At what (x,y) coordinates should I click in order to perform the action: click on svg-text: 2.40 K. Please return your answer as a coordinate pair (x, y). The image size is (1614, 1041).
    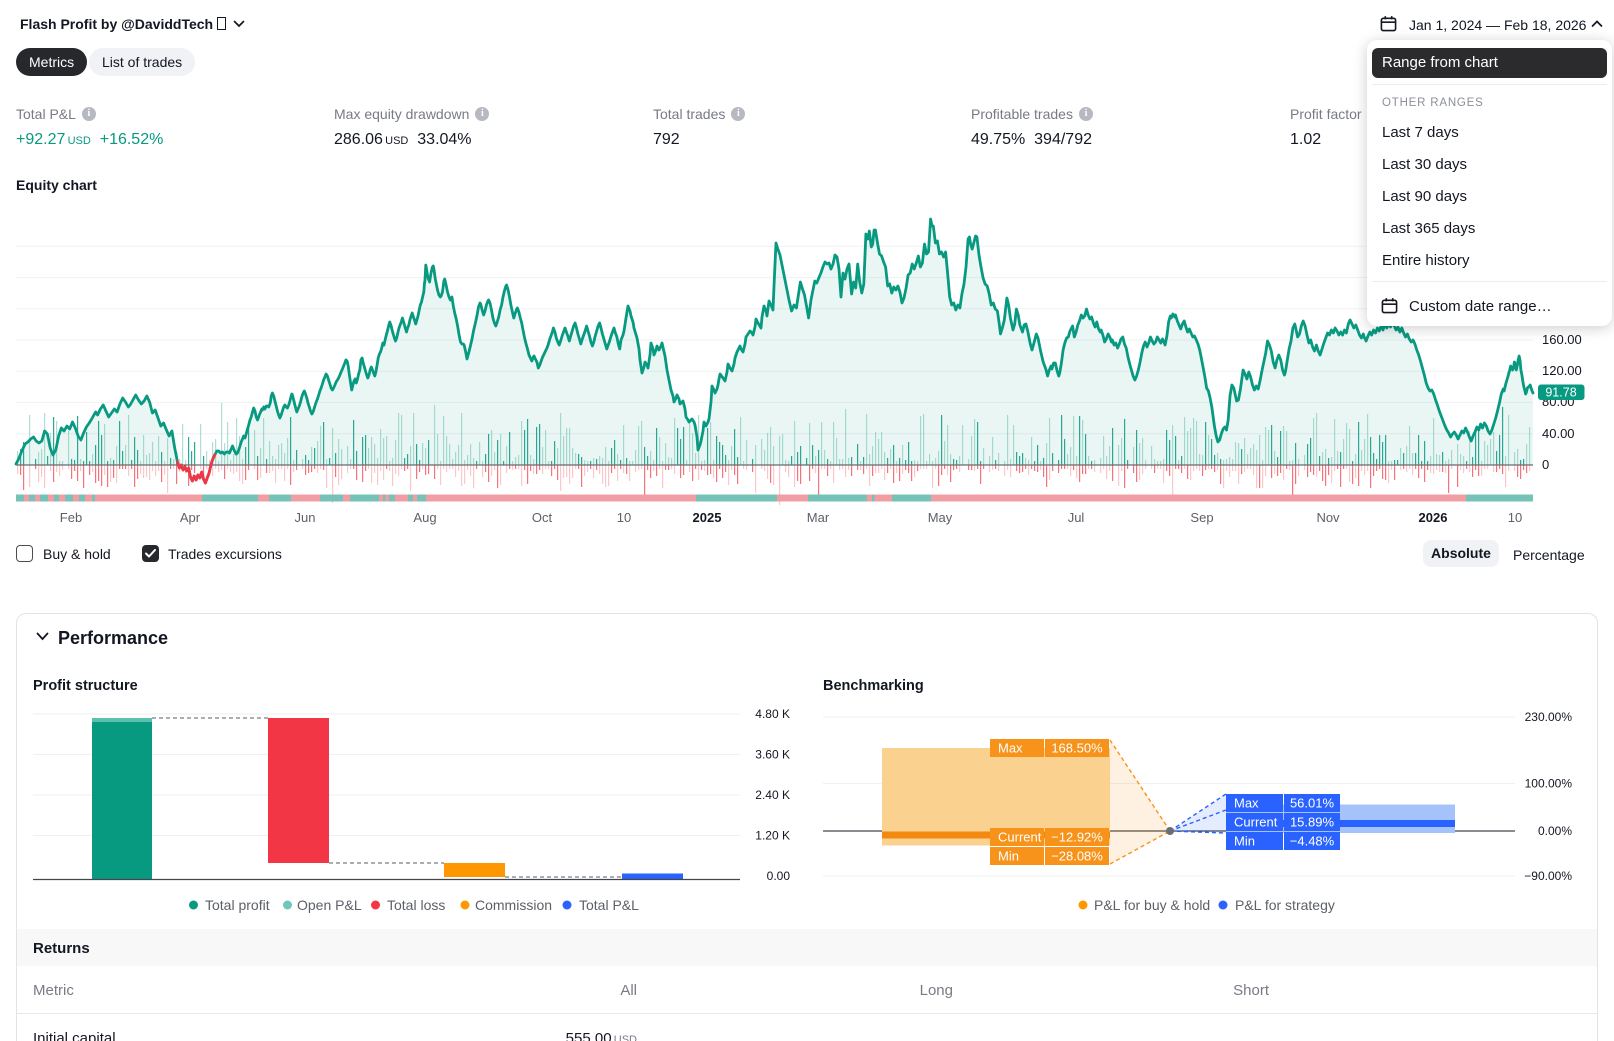
    Looking at the image, I should click on (772, 795).